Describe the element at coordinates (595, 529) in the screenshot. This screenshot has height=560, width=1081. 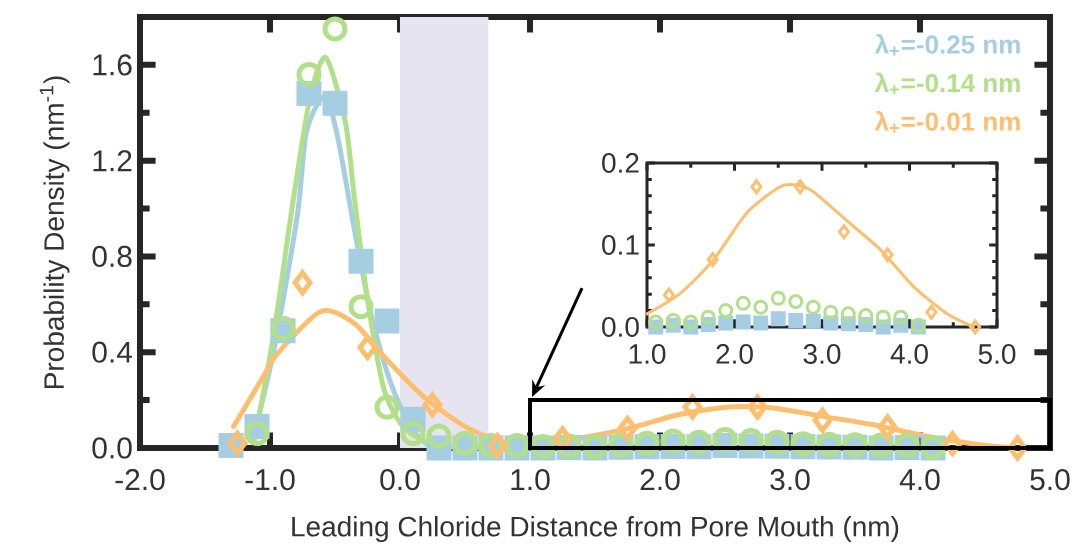
I see `x-axis-title: Leading Chloride Distance from Pore Mouth (nm)` at that location.